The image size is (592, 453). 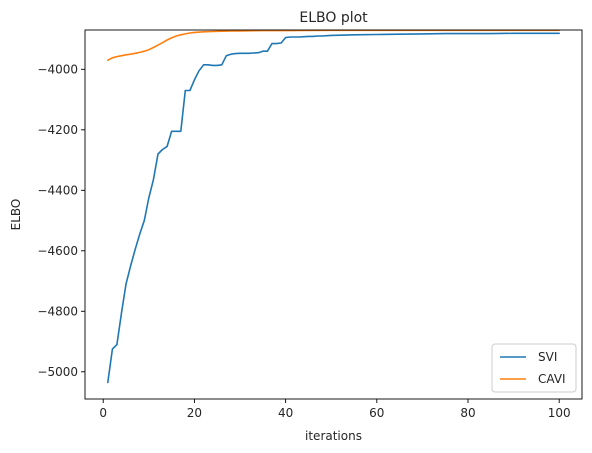 I want to click on x-tick-label: 100, so click(x=559, y=413).